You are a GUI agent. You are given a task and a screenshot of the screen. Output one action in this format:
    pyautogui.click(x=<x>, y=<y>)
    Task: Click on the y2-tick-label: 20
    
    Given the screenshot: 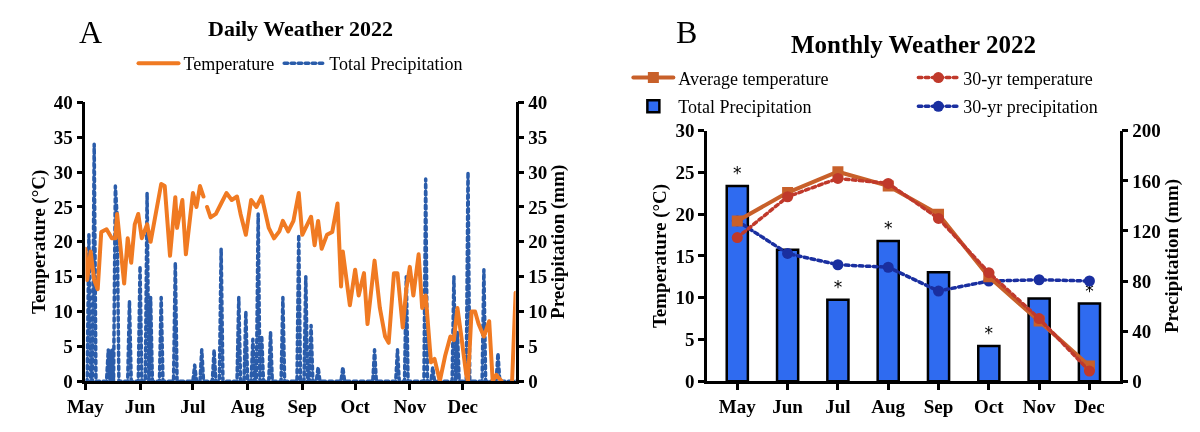 What is the action you would take?
    pyautogui.click(x=538, y=242)
    